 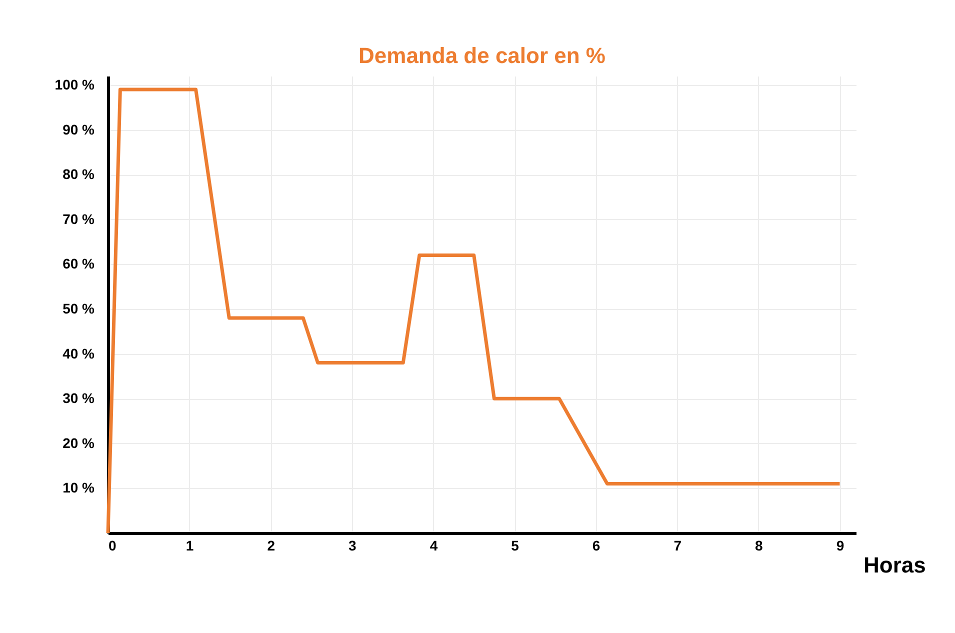 What do you see at coordinates (79, 398) in the screenshot?
I see `y-tick-label: 30 %` at bounding box center [79, 398].